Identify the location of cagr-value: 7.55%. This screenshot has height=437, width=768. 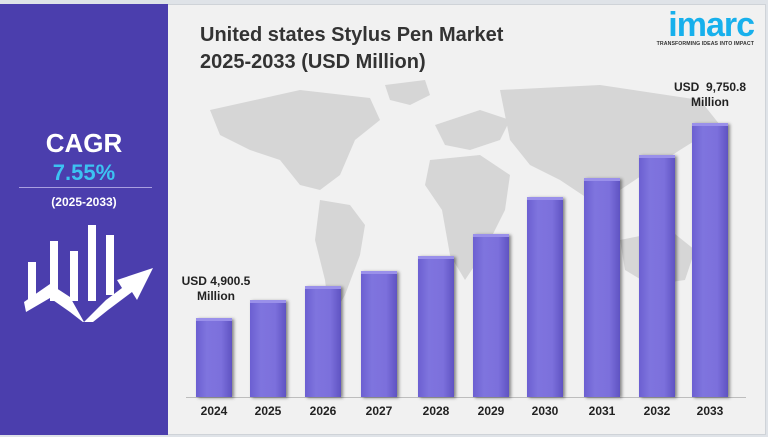
(84, 172).